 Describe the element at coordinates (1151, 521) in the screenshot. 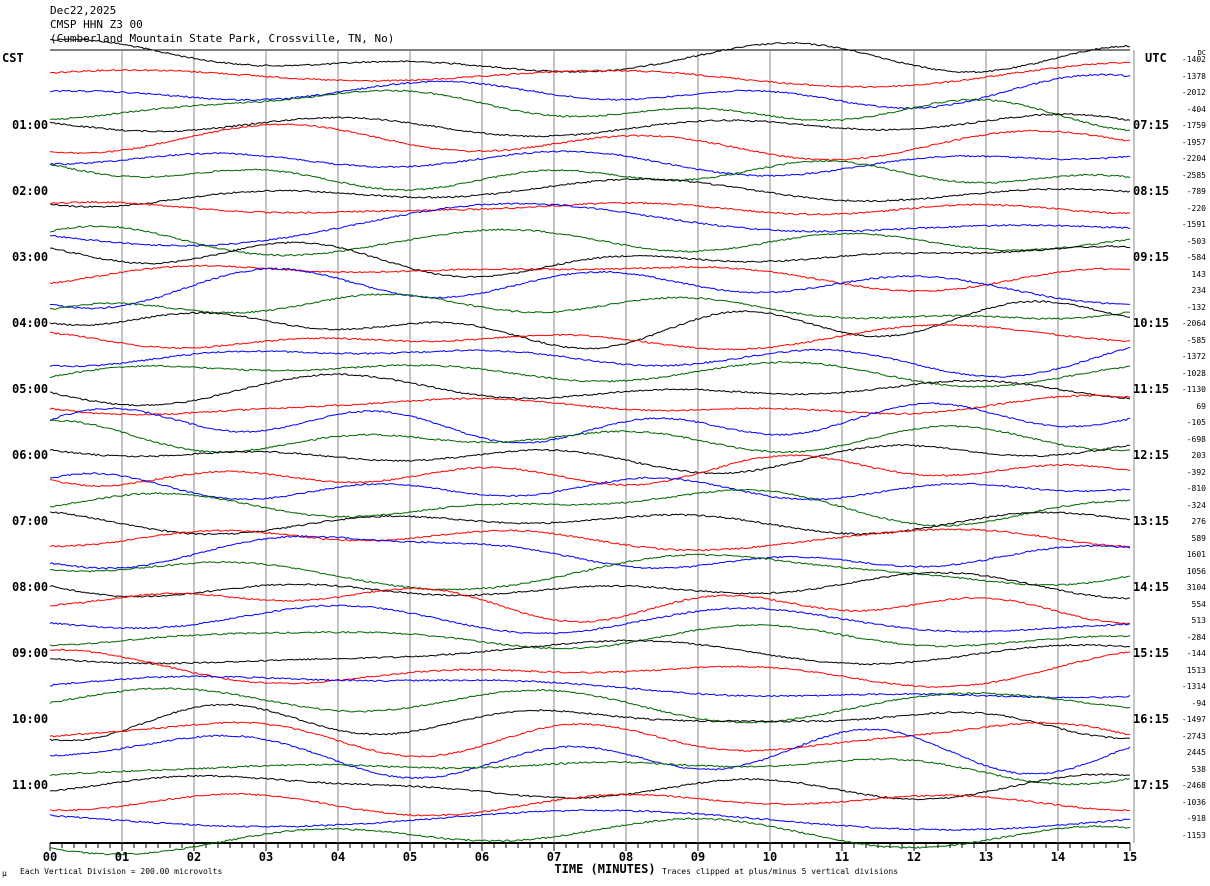

I see `utc-hour-label: 13:15` at that location.